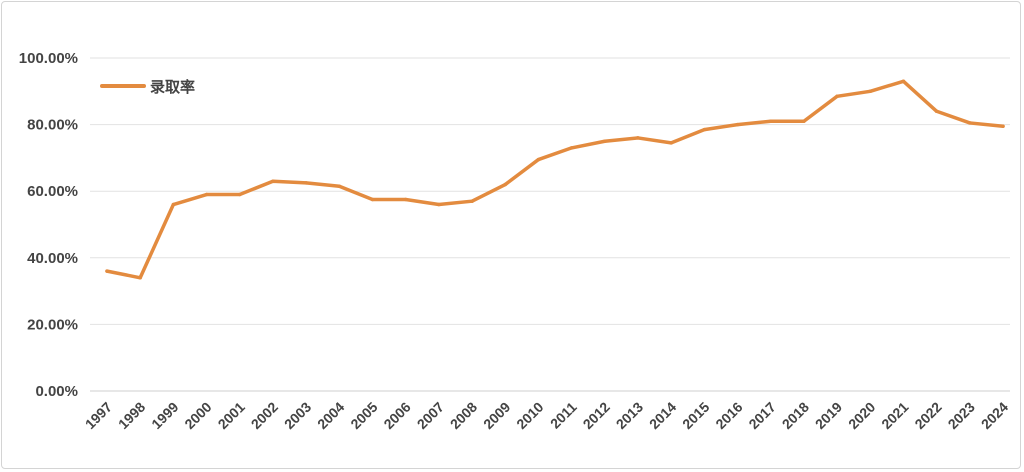 The image size is (1024, 472). What do you see at coordinates (563, 415) in the screenshot?
I see `x-tick-label: 2011` at bounding box center [563, 415].